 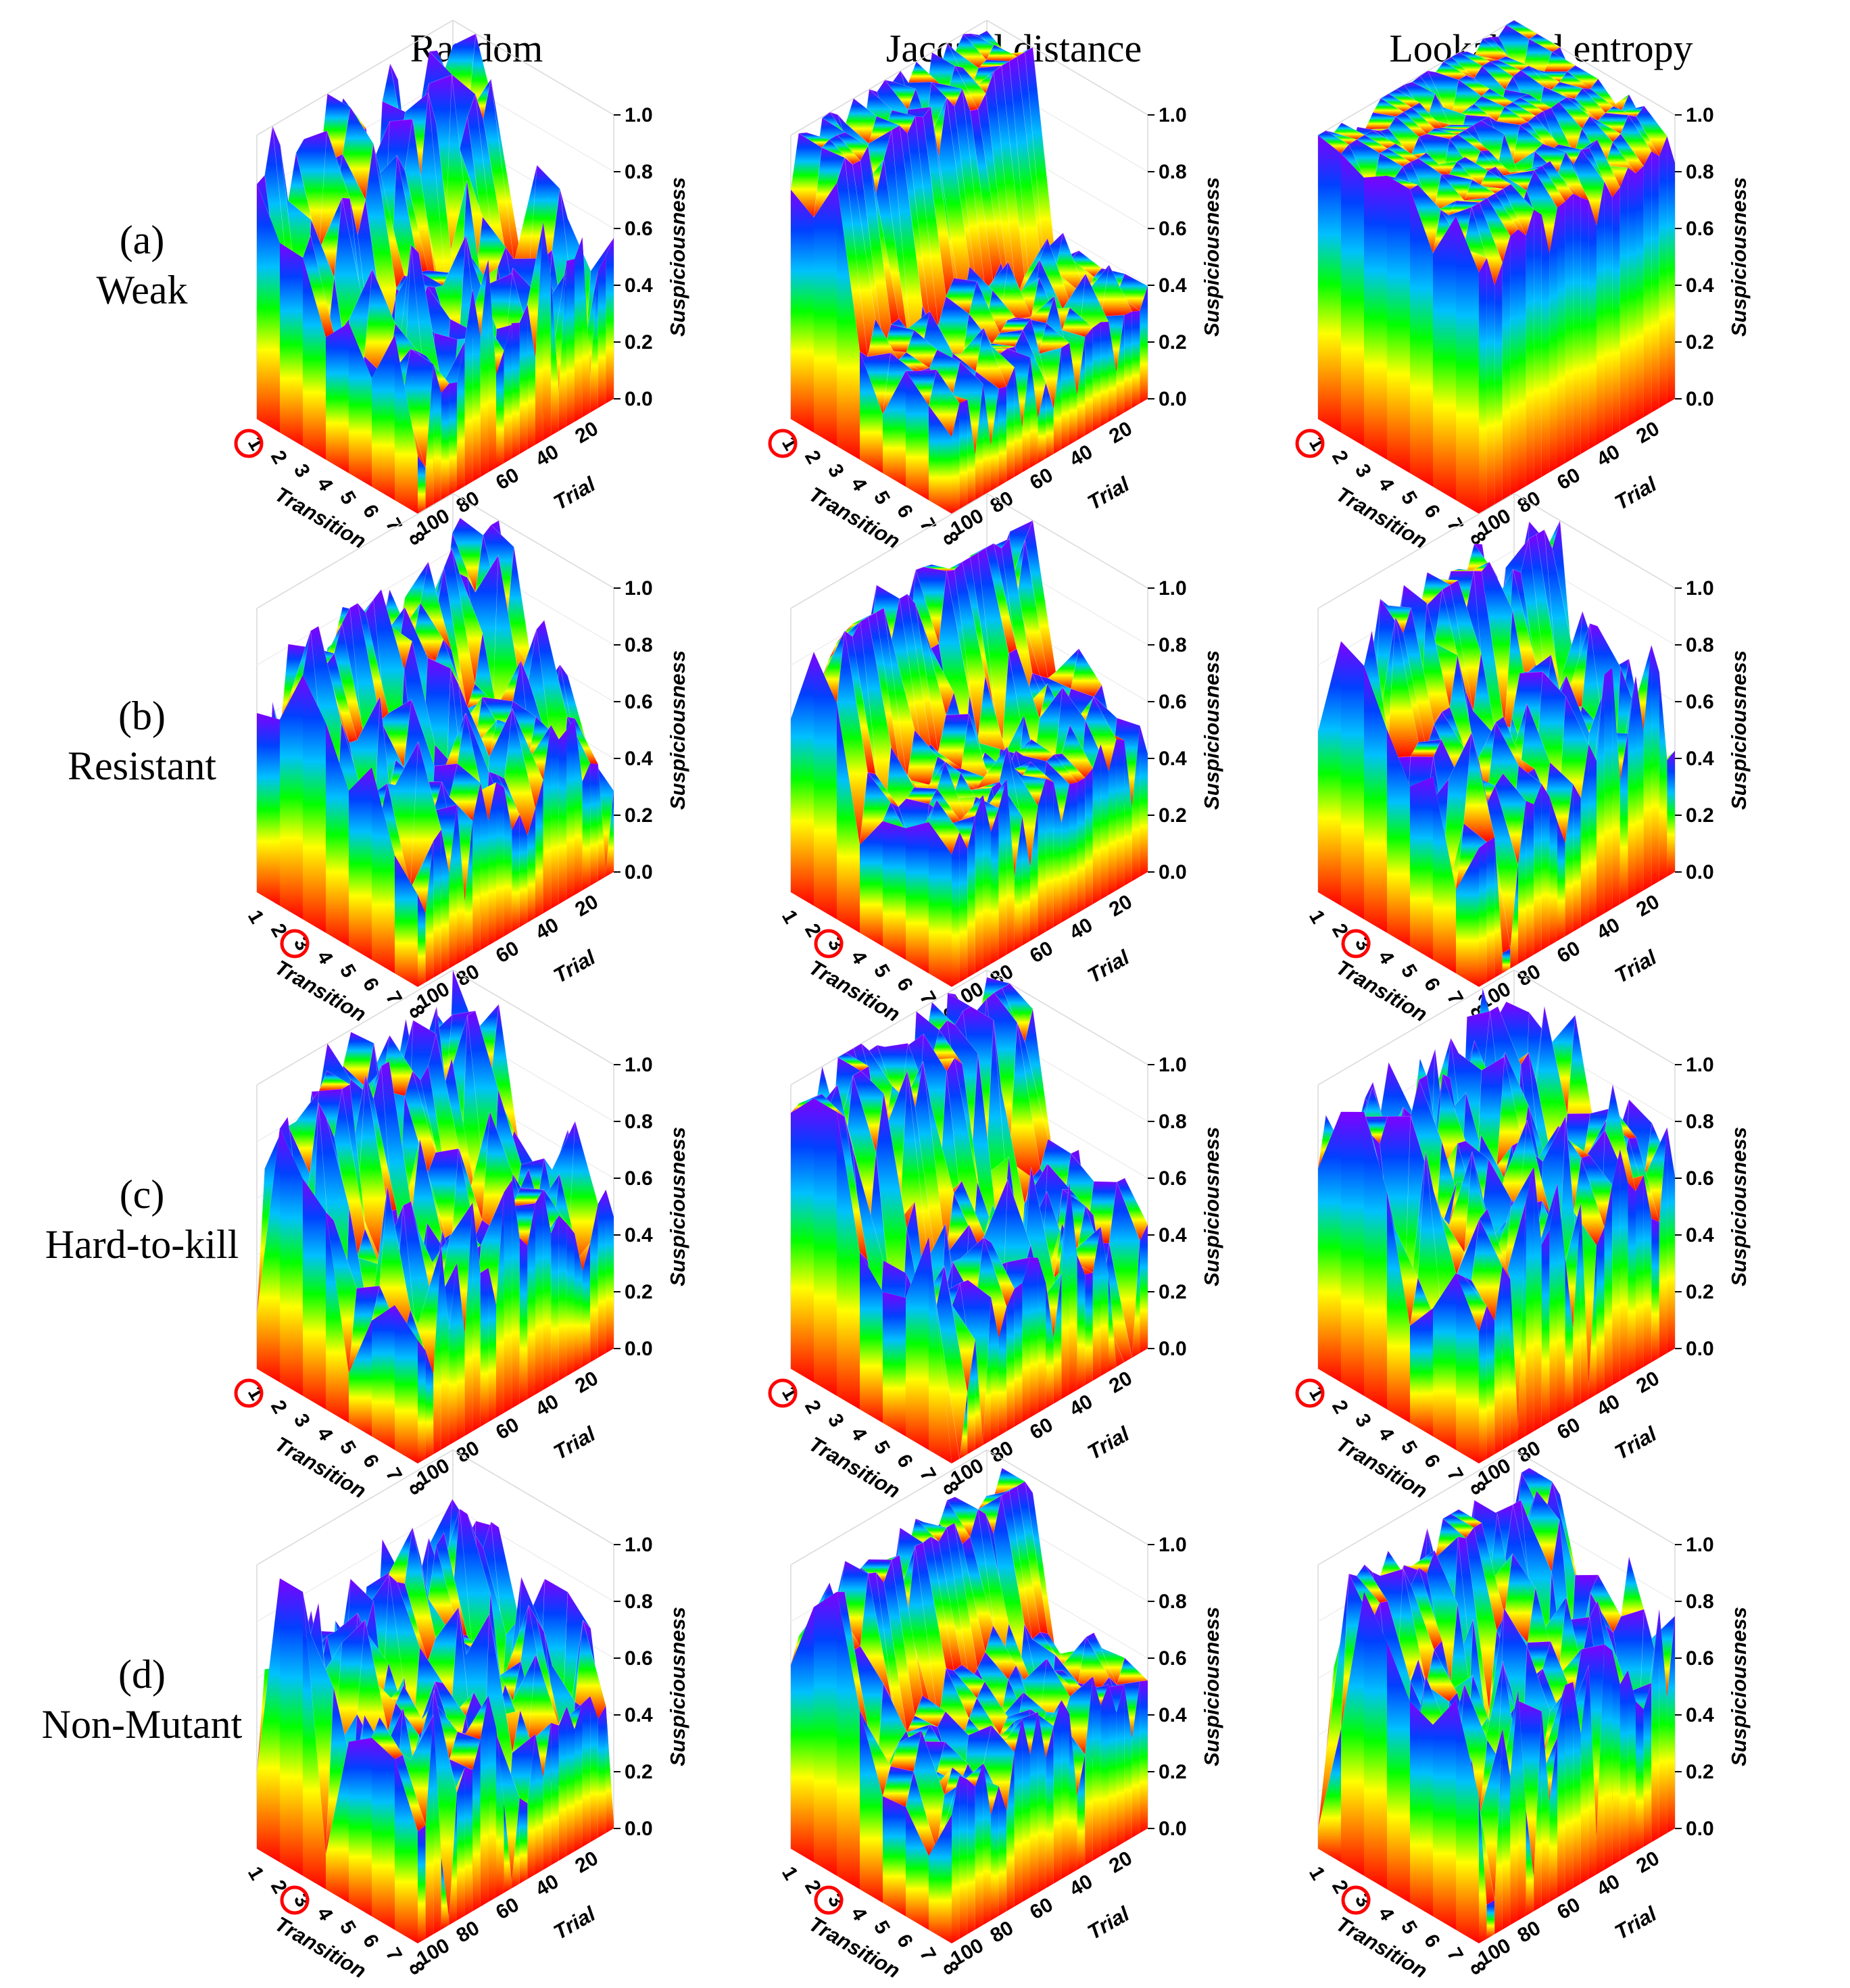 I want to click on row-name: Resistant, so click(x=142, y=766).